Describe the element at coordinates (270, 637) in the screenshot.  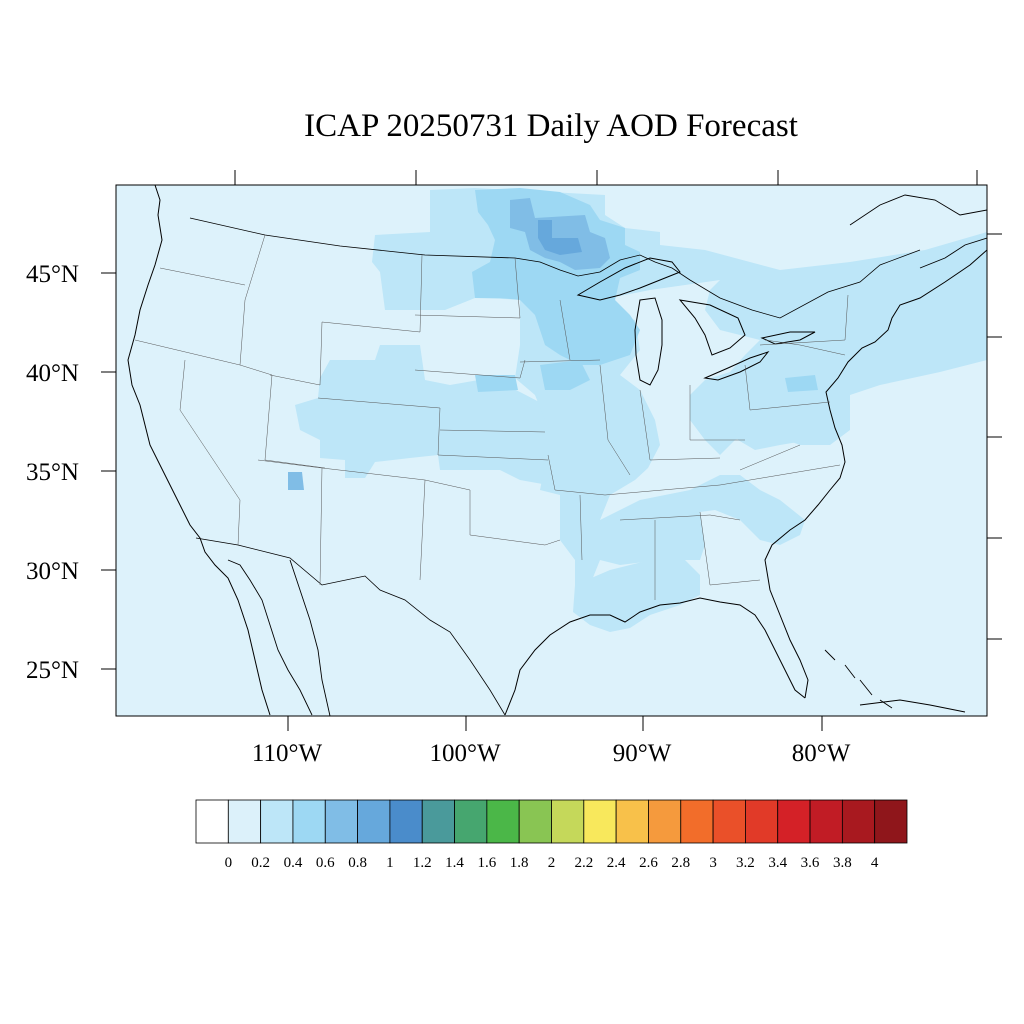
I see `gulf-of-california-coast` at that location.